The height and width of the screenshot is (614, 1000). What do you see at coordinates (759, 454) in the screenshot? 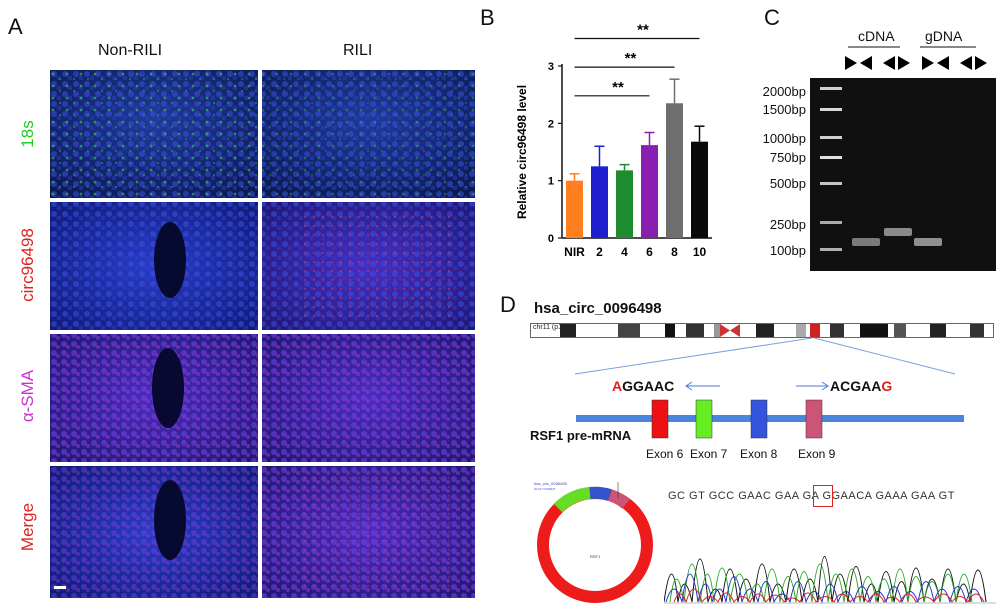
I see `exon-8-label: Exon 8` at bounding box center [759, 454].